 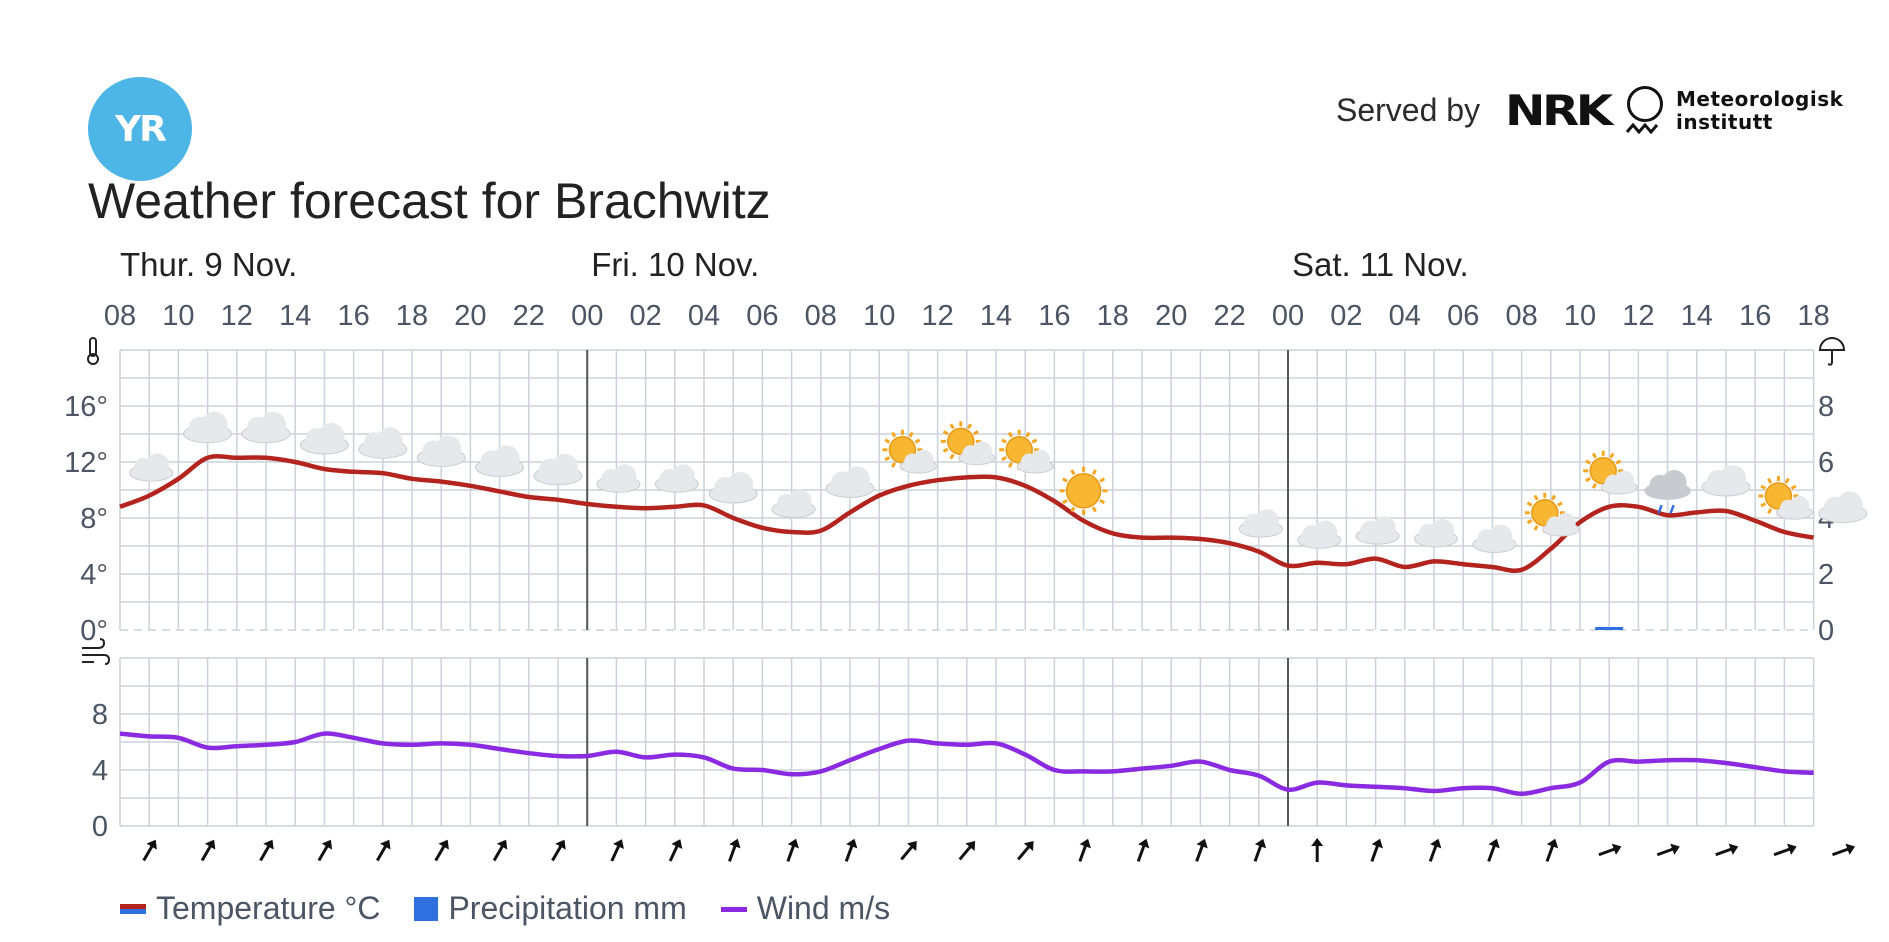 I want to click on legend-precipitation: Precipitation mm, so click(x=550, y=908).